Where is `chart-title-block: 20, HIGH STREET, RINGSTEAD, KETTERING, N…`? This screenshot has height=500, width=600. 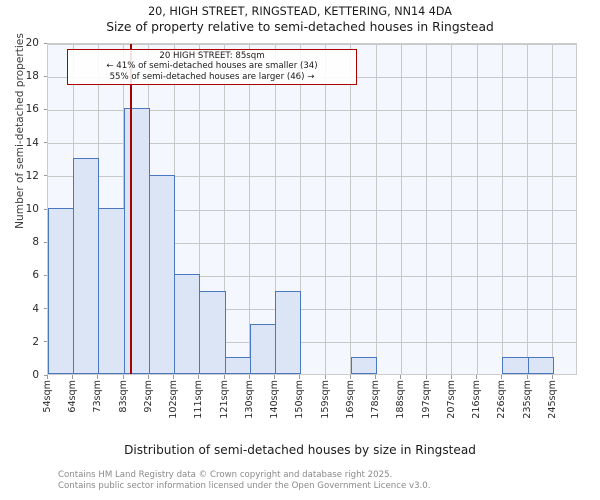 chart-title-block: 20, HIGH STREET, RINGSTEAD, KETTERING, N… is located at coordinates (300, 20).